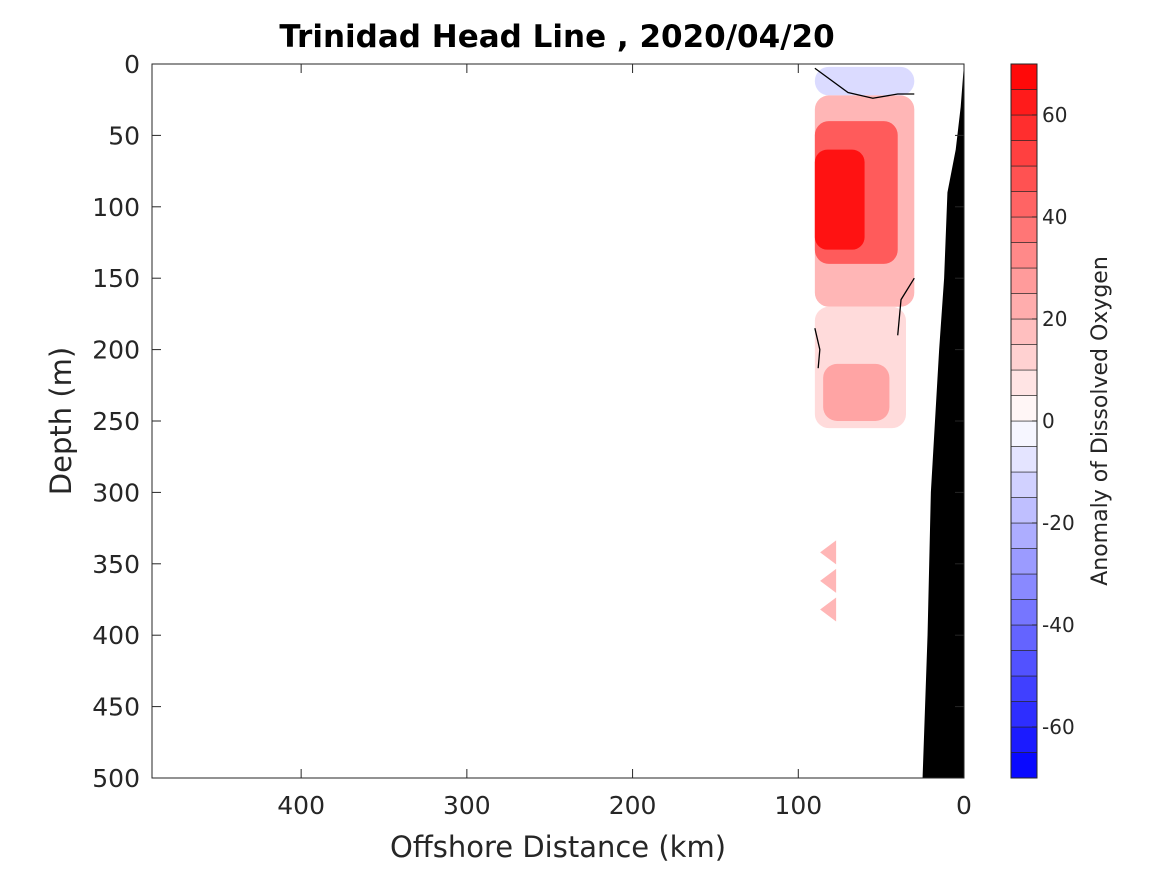 The image size is (1167, 875). I want to click on colorbar-tick-label: -60, so click(1058, 727).